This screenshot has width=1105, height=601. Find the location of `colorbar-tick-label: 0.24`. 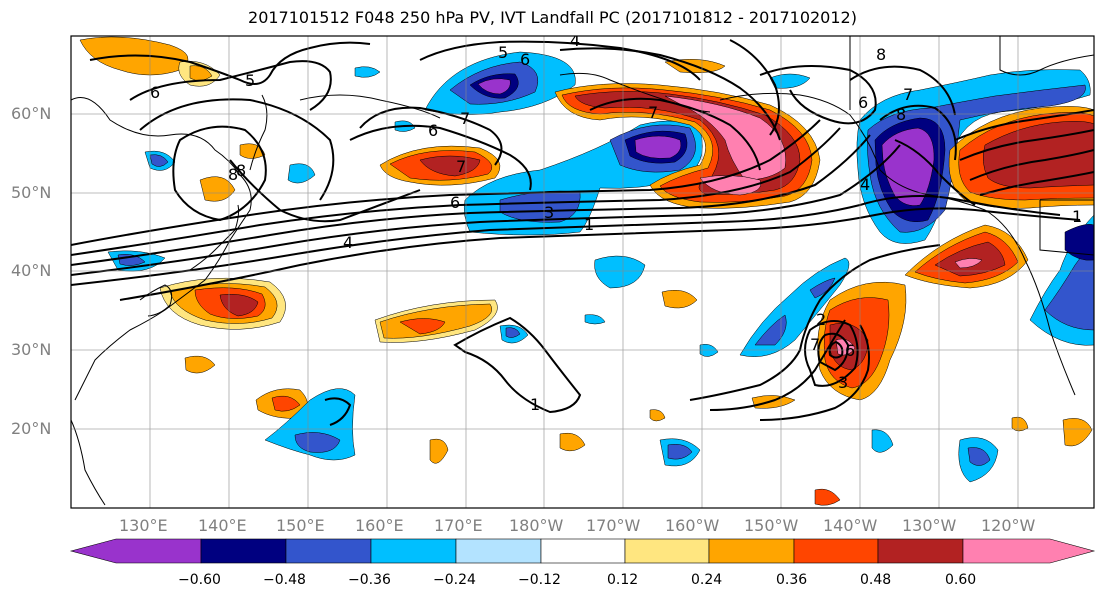

colorbar-tick-label: 0.24 is located at coordinates (707, 580).